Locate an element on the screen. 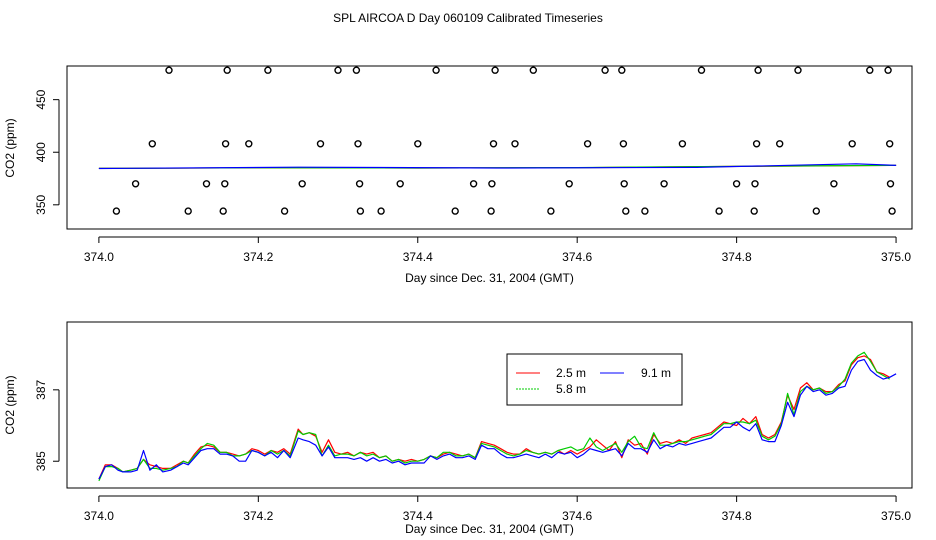 This screenshot has width=936, height=540. top-y-tick-label-2: 450 is located at coordinates (41, 99).